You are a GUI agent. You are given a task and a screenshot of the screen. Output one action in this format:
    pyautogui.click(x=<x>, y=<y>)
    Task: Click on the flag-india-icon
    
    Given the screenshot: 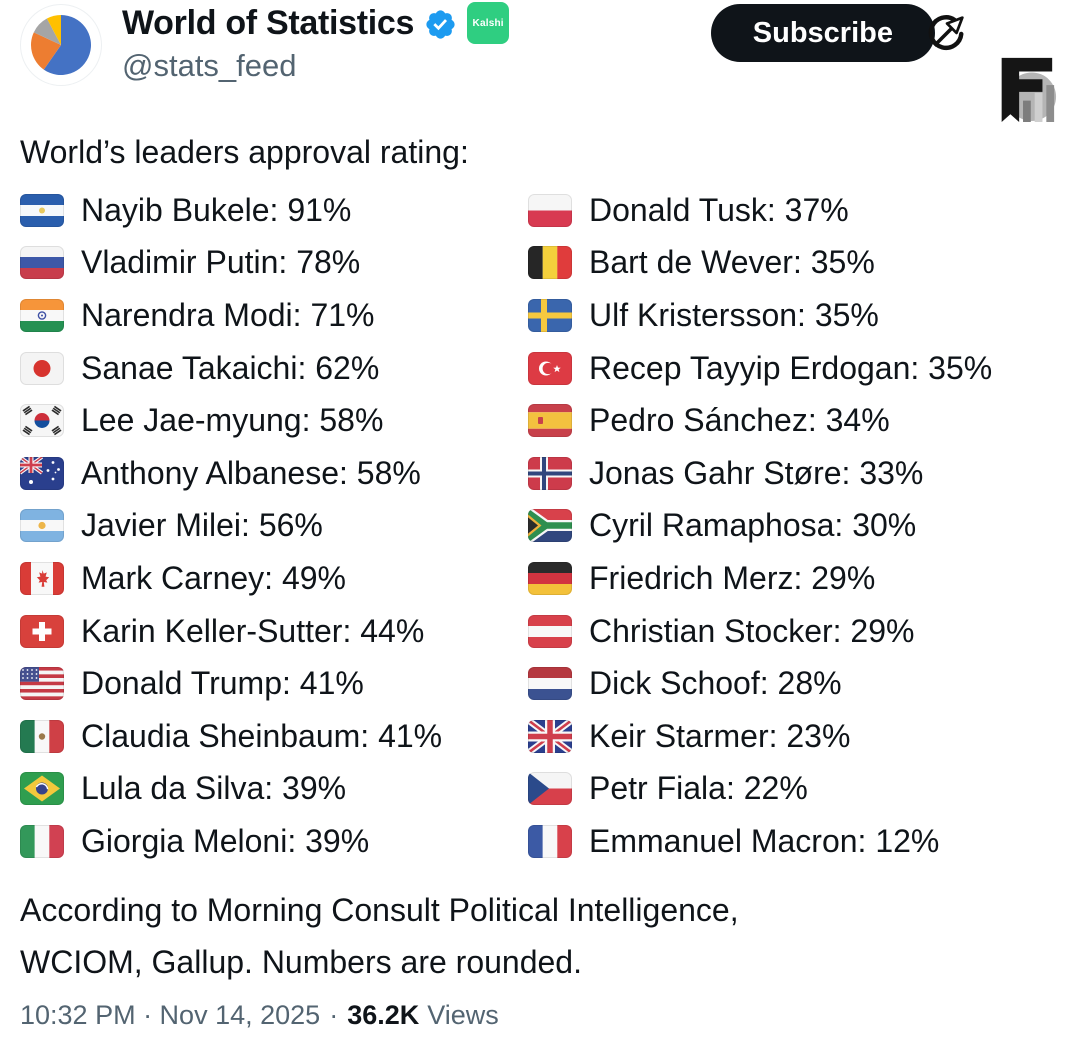 What is the action you would take?
    pyautogui.click(x=42, y=315)
    